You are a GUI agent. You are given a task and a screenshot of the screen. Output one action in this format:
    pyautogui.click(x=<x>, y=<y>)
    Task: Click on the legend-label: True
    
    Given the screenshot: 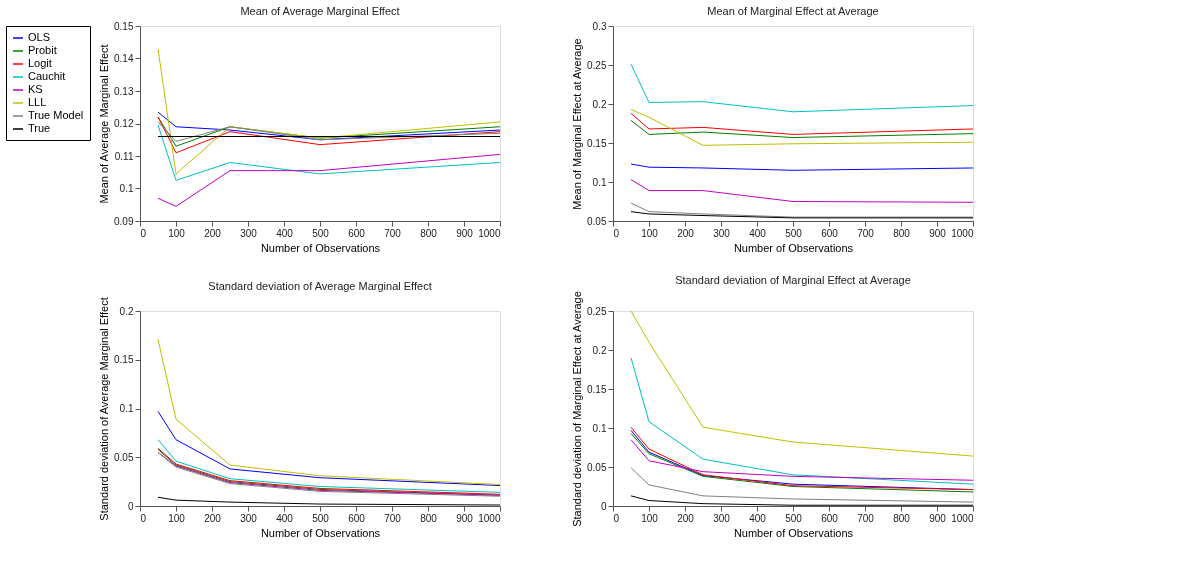 What is the action you would take?
    pyautogui.click(x=39, y=128)
    